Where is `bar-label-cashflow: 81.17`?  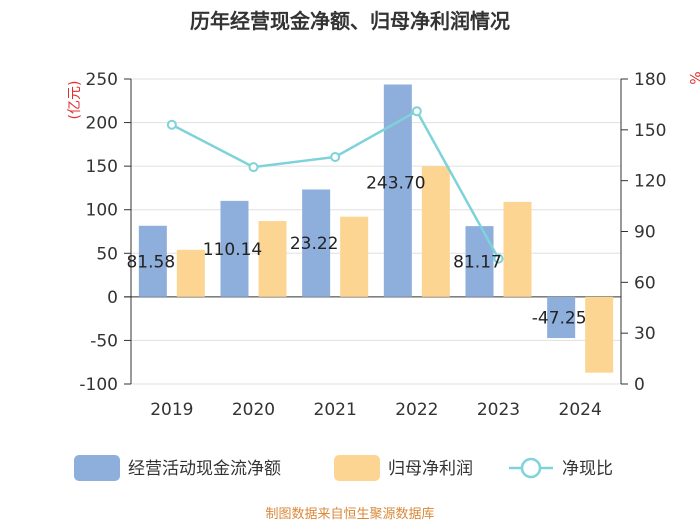
bar-label-cashflow: 81.17 is located at coordinates (477, 262).